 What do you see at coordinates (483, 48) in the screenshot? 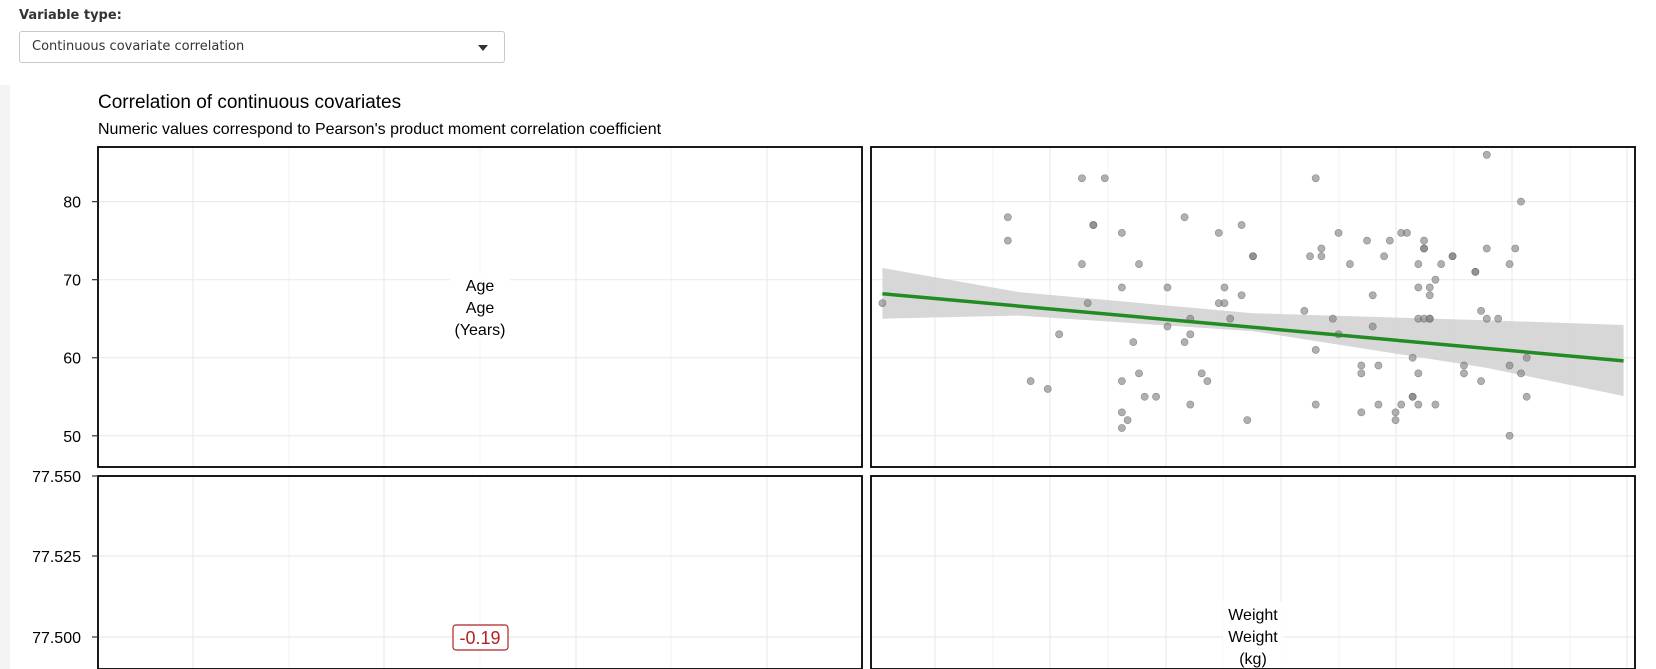
I see `chevron-down-icon` at bounding box center [483, 48].